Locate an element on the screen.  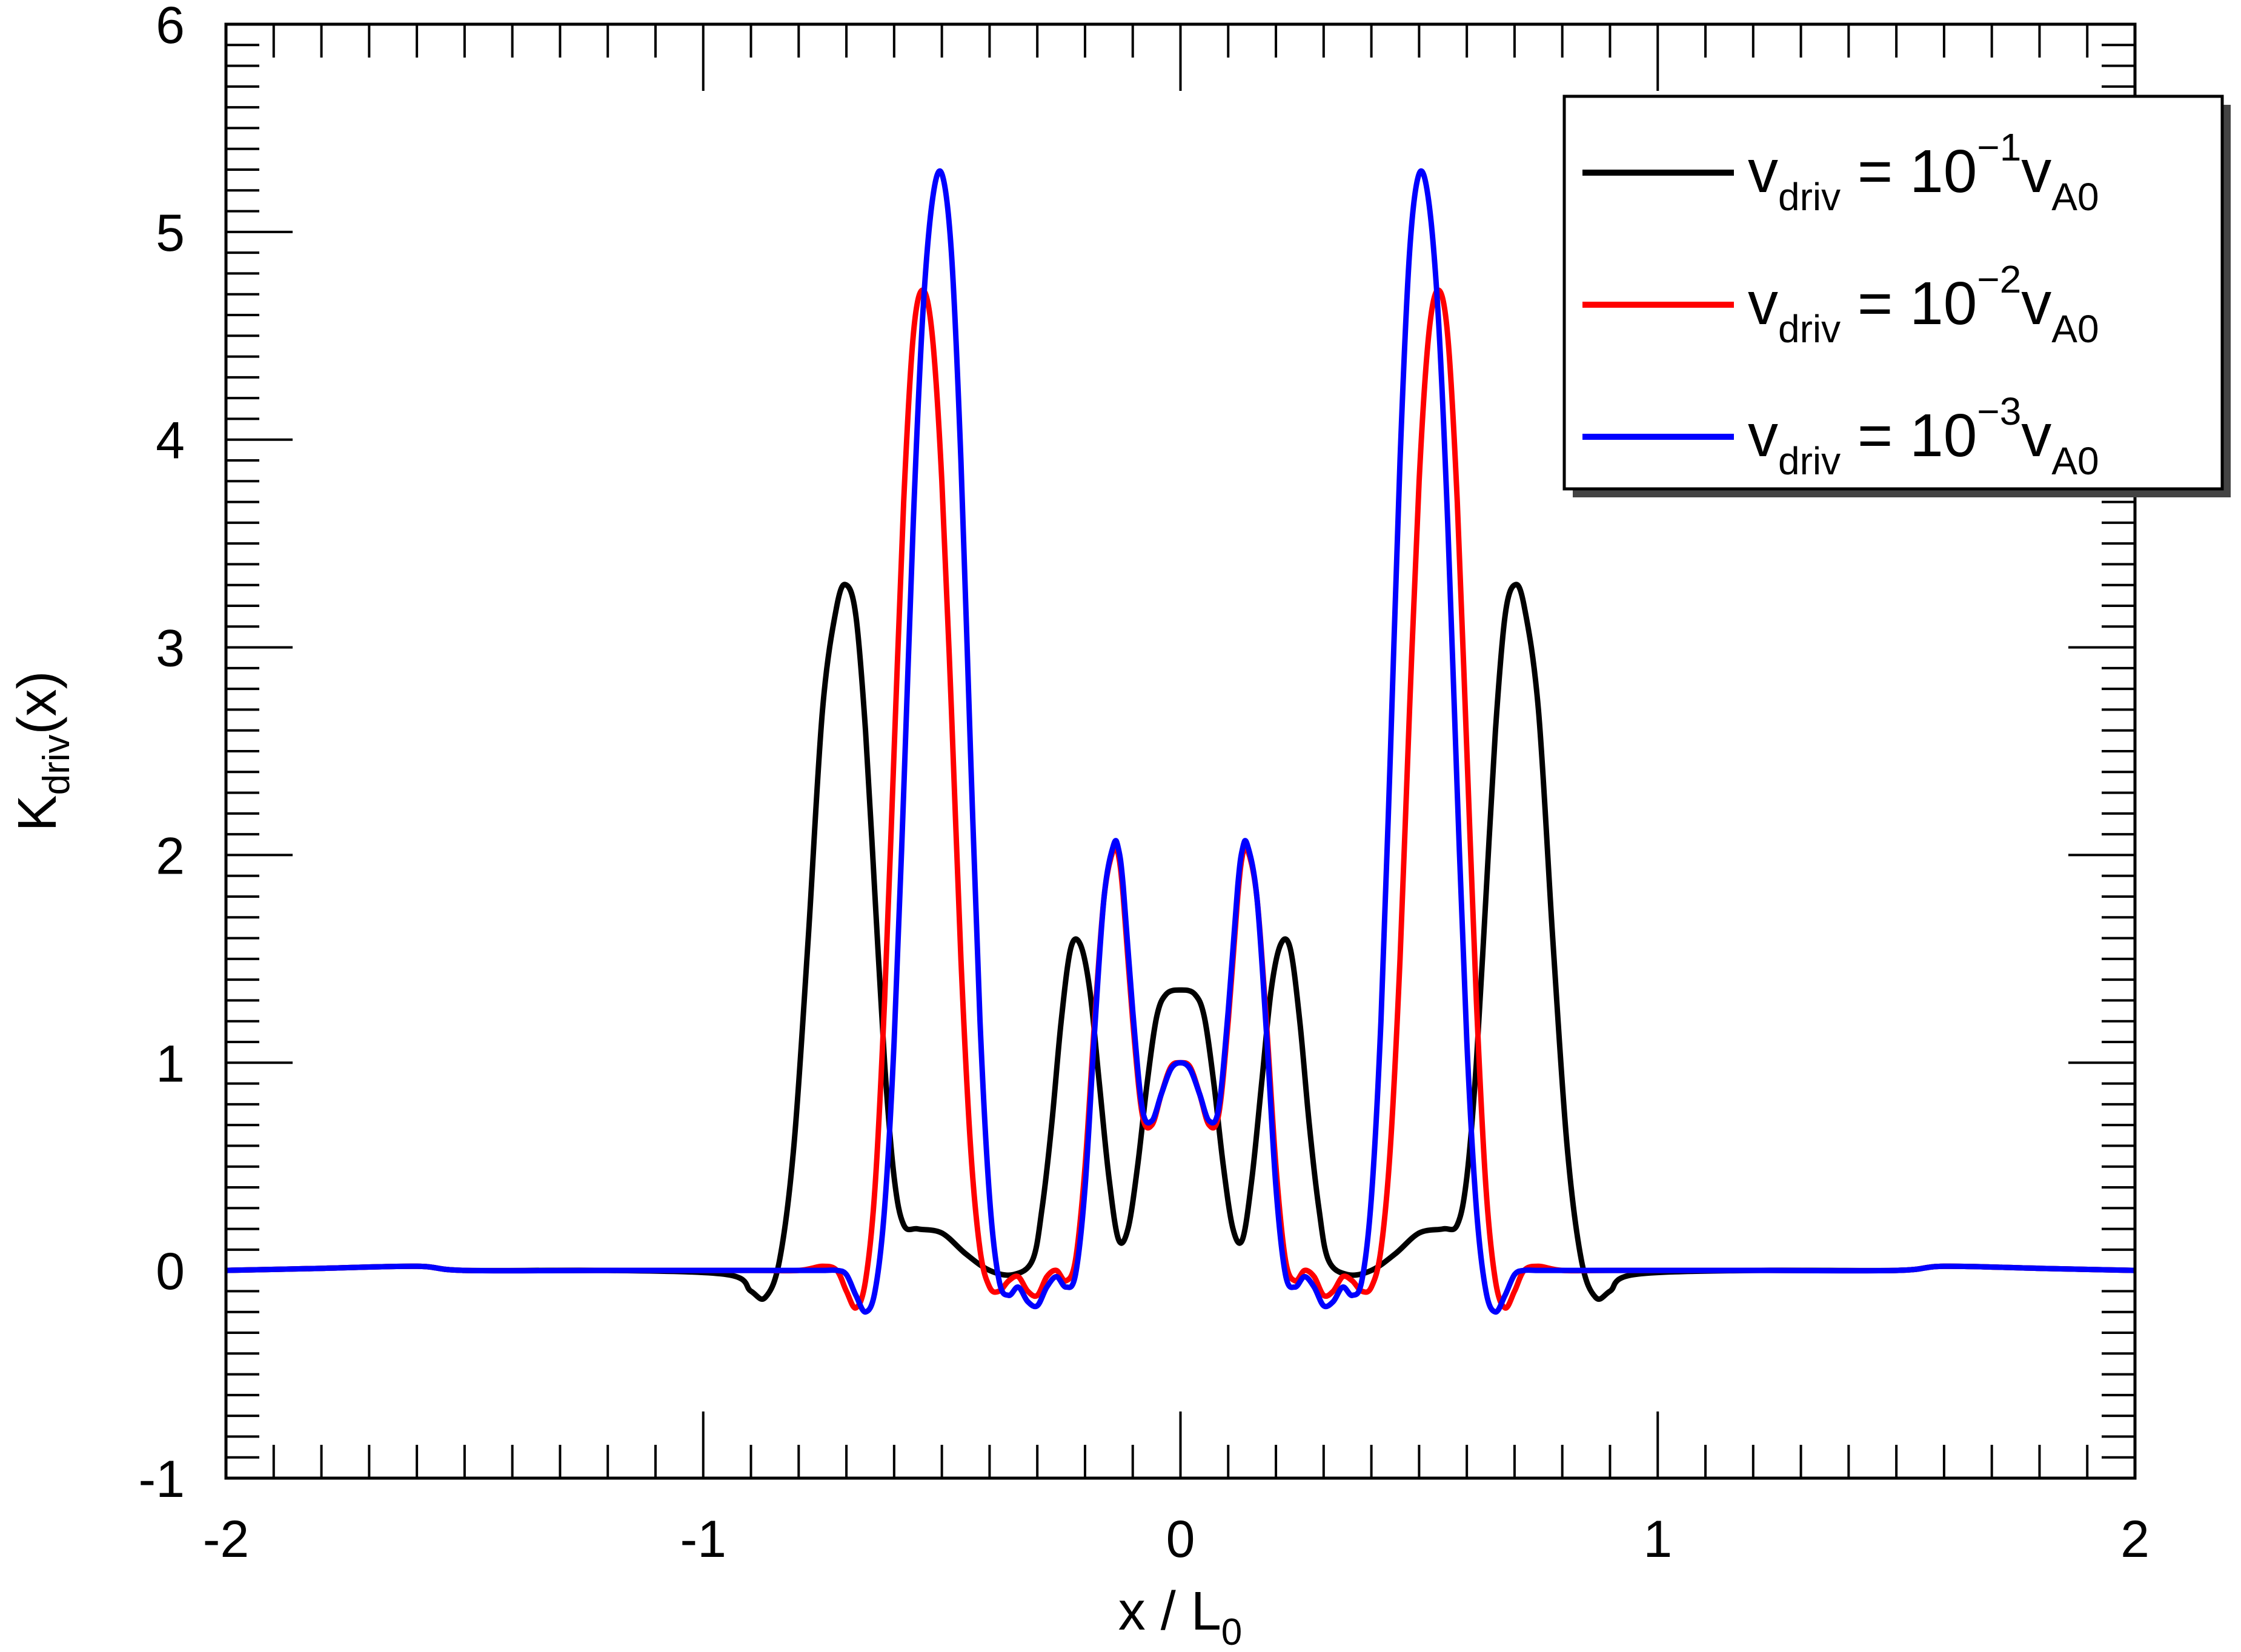
legend-label-3: vdriv = 10−3vA0 is located at coordinates (1924, 437).